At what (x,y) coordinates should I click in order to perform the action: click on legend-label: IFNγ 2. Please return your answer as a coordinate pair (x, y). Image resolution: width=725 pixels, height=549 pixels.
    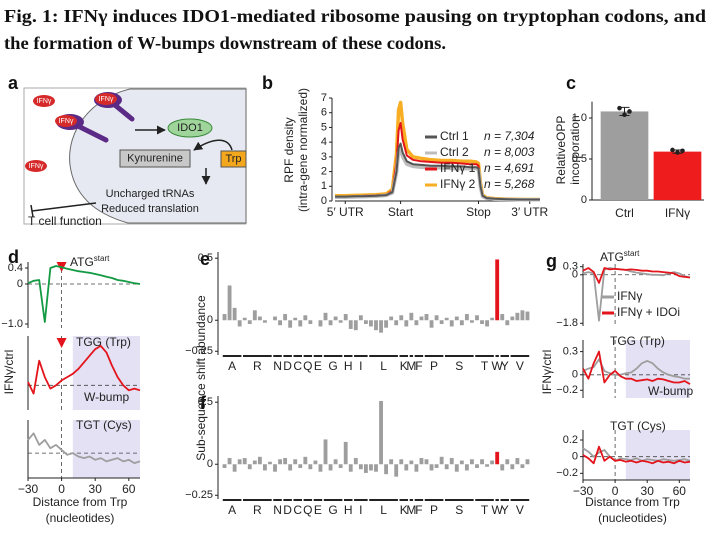
    Looking at the image, I should click on (458, 184).